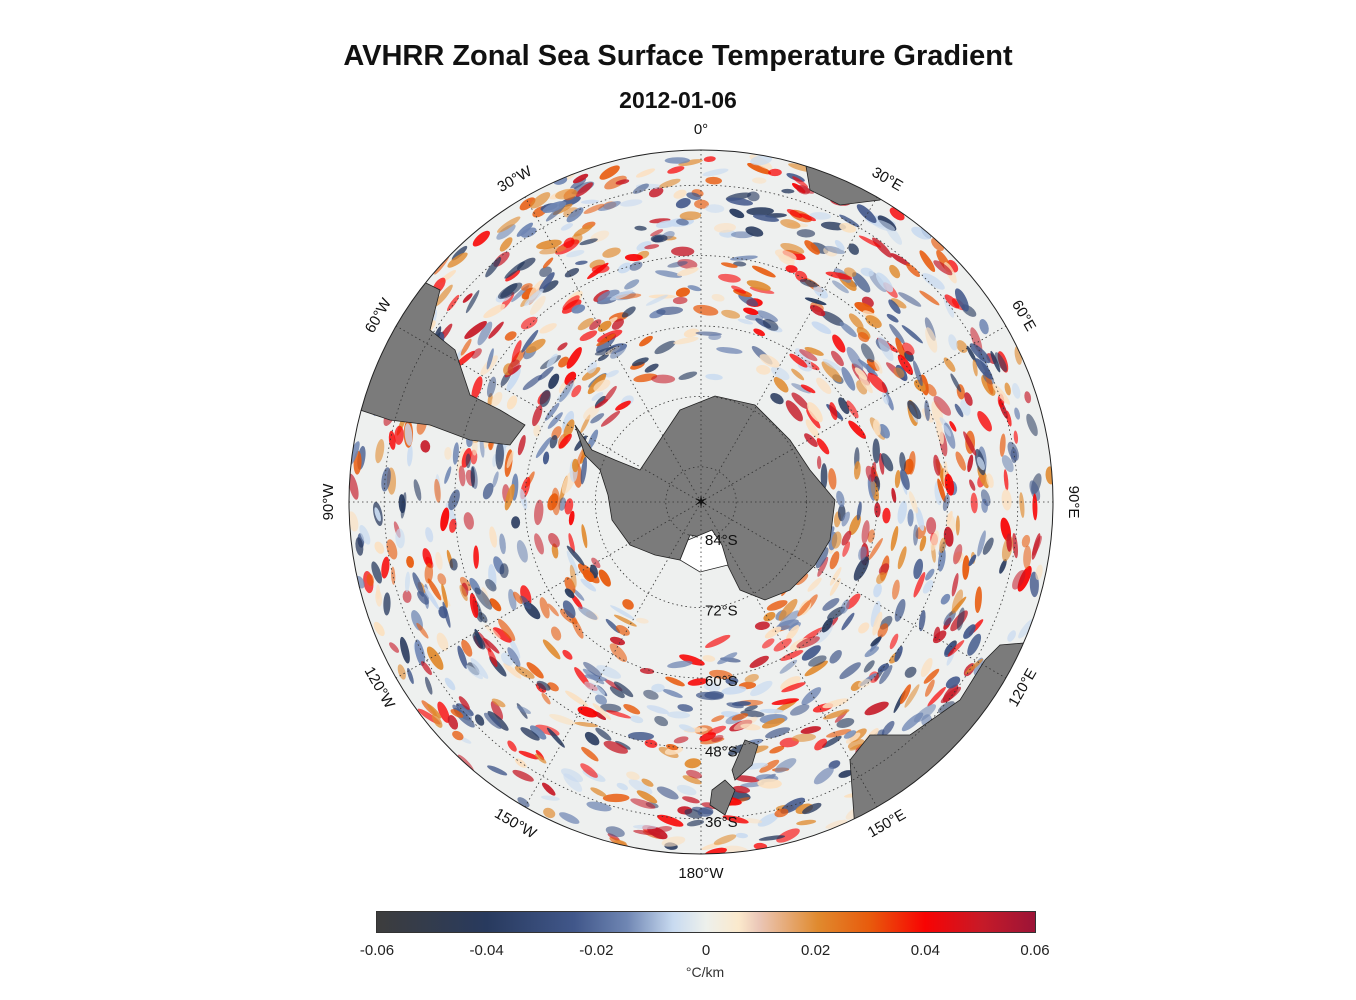 The height and width of the screenshot is (1000, 1356). I want to click on lat-circle, so click(701, 502).